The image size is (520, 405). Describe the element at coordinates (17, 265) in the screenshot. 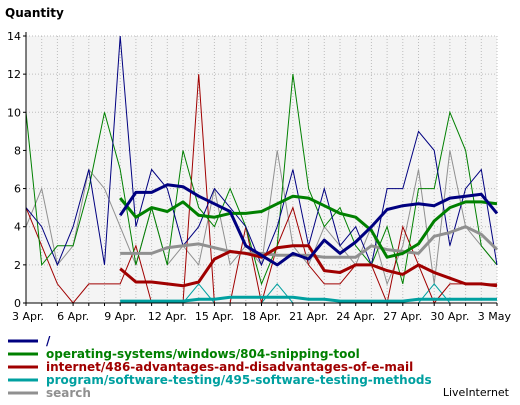

I see `y-tick-label: 2` at that location.